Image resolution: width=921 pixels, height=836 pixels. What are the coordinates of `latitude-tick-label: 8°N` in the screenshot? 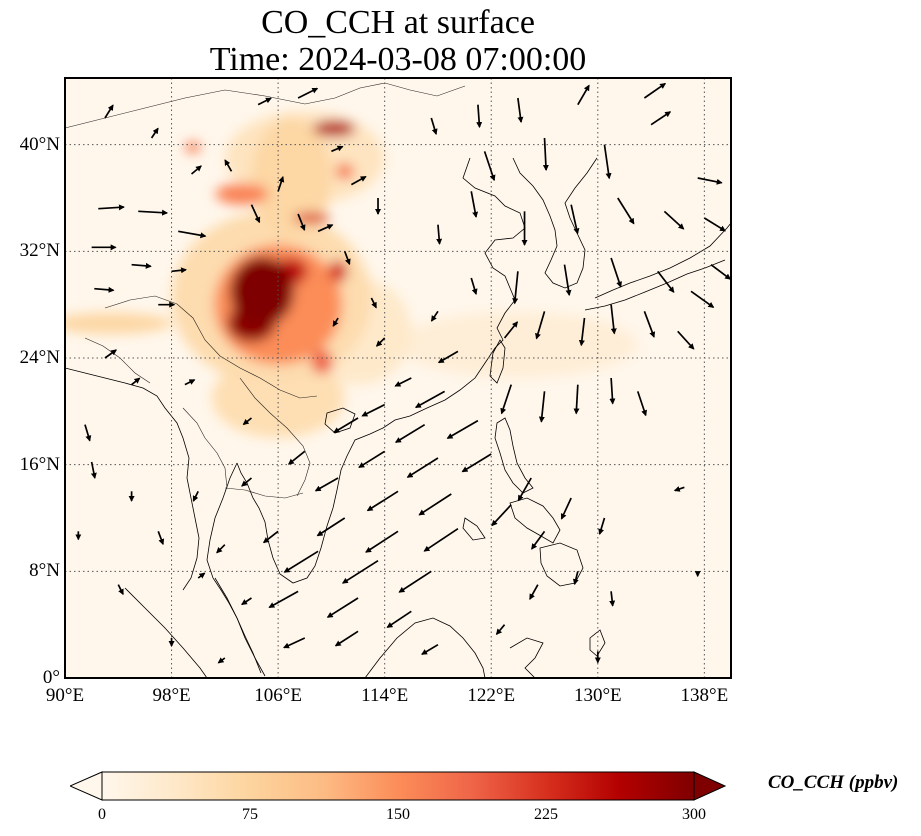 It's located at (44, 571).